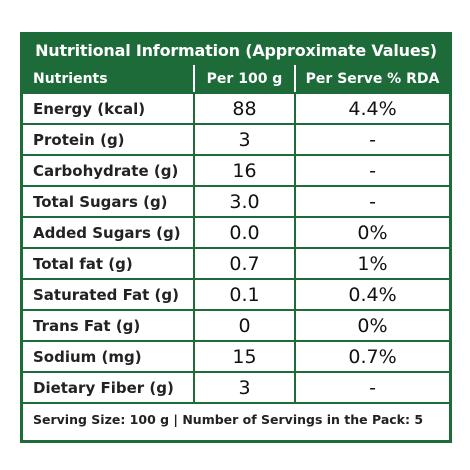 This screenshot has width=470, height=470. I want to click on table-row: Protein (g) 3 -, so click(236, 139).